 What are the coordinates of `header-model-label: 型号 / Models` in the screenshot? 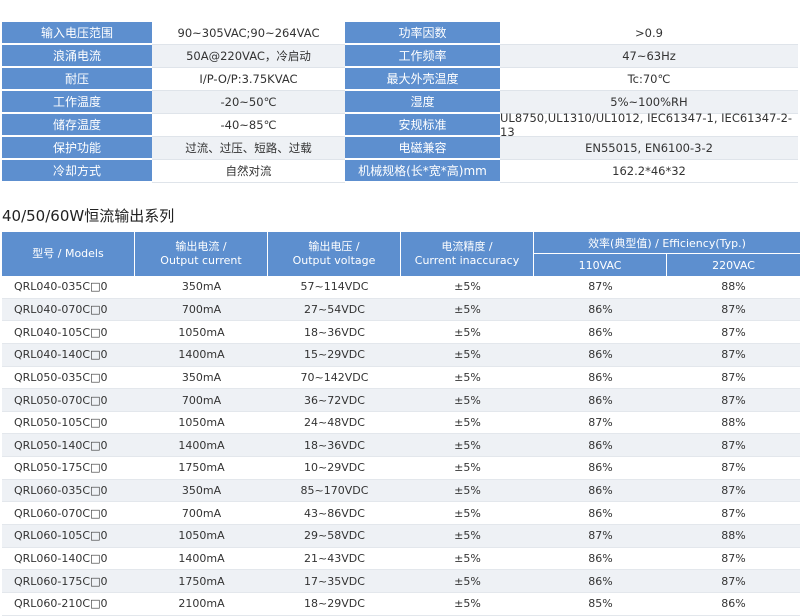 It's located at (68, 253).